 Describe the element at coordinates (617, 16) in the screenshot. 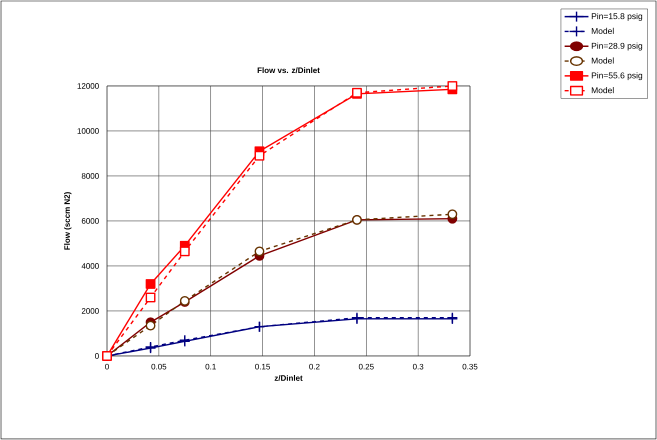

I see `legend-label: Pin=15.8 psig` at that location.